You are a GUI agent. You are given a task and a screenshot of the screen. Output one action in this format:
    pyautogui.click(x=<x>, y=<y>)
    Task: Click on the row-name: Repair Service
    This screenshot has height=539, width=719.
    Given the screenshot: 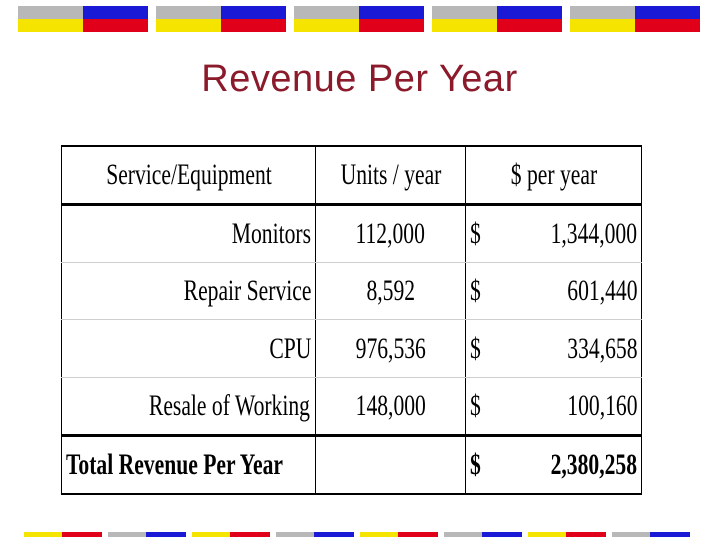 What is the action you would take?
    pyautogui.click(x=188, y=291)
    